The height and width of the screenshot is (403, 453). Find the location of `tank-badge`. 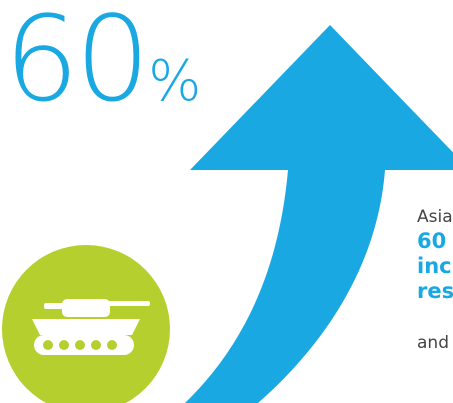

tank-badge is located at coordinates (86, 324).